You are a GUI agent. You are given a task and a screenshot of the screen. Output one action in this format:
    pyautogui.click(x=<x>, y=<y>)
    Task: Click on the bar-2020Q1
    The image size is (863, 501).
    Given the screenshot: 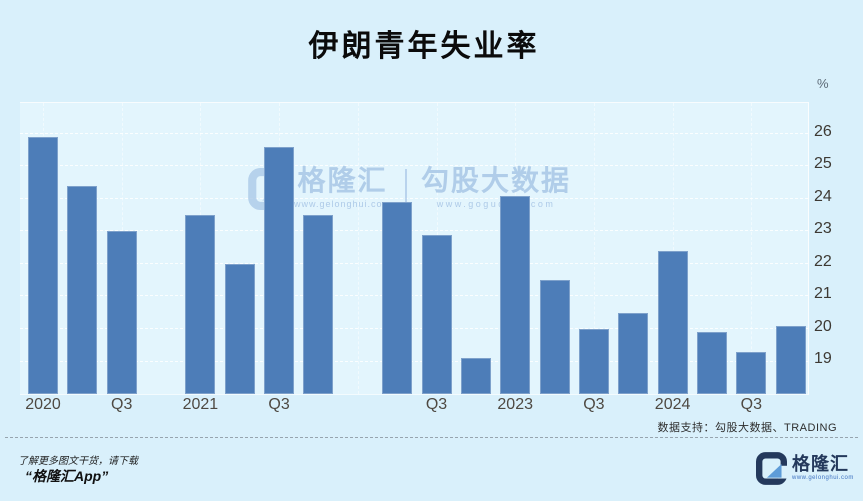 What is the action you would take?
    pyautogui.click(x=43, y=265)
    